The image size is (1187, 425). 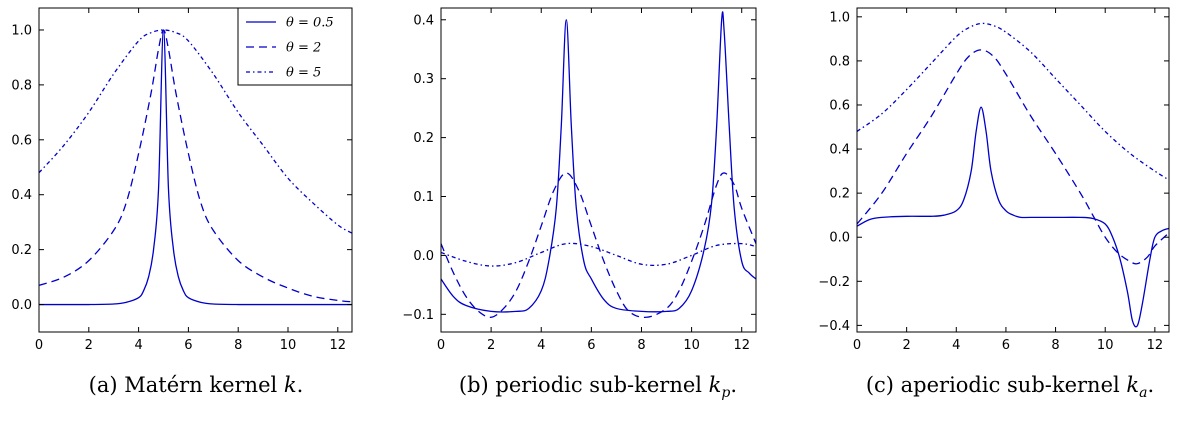 I want to click on y-tick-label: −0.1, so click(x=418, y=315).